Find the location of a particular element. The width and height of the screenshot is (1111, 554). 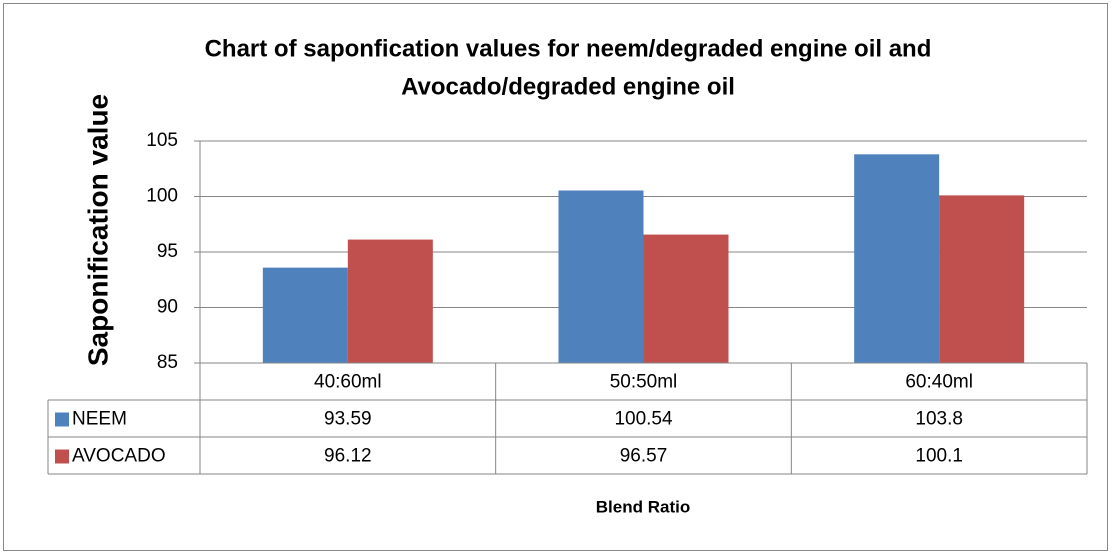

table-value: 103.8 is located at coordinates (939, 419).